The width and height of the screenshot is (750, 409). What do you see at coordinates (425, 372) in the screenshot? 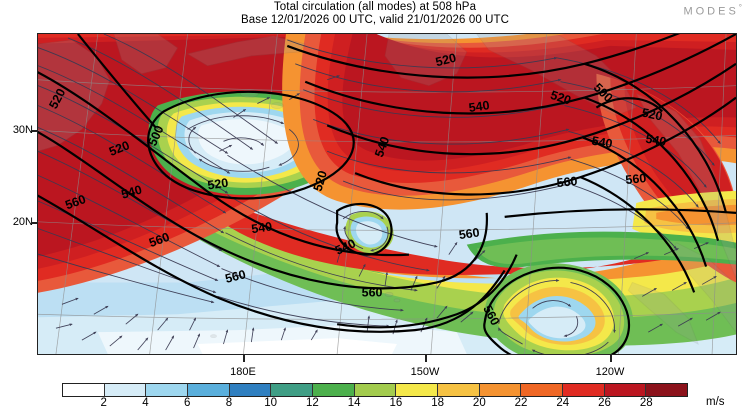
I see `x-tick-label-150W: 150W` at bounding box center [425, 372].